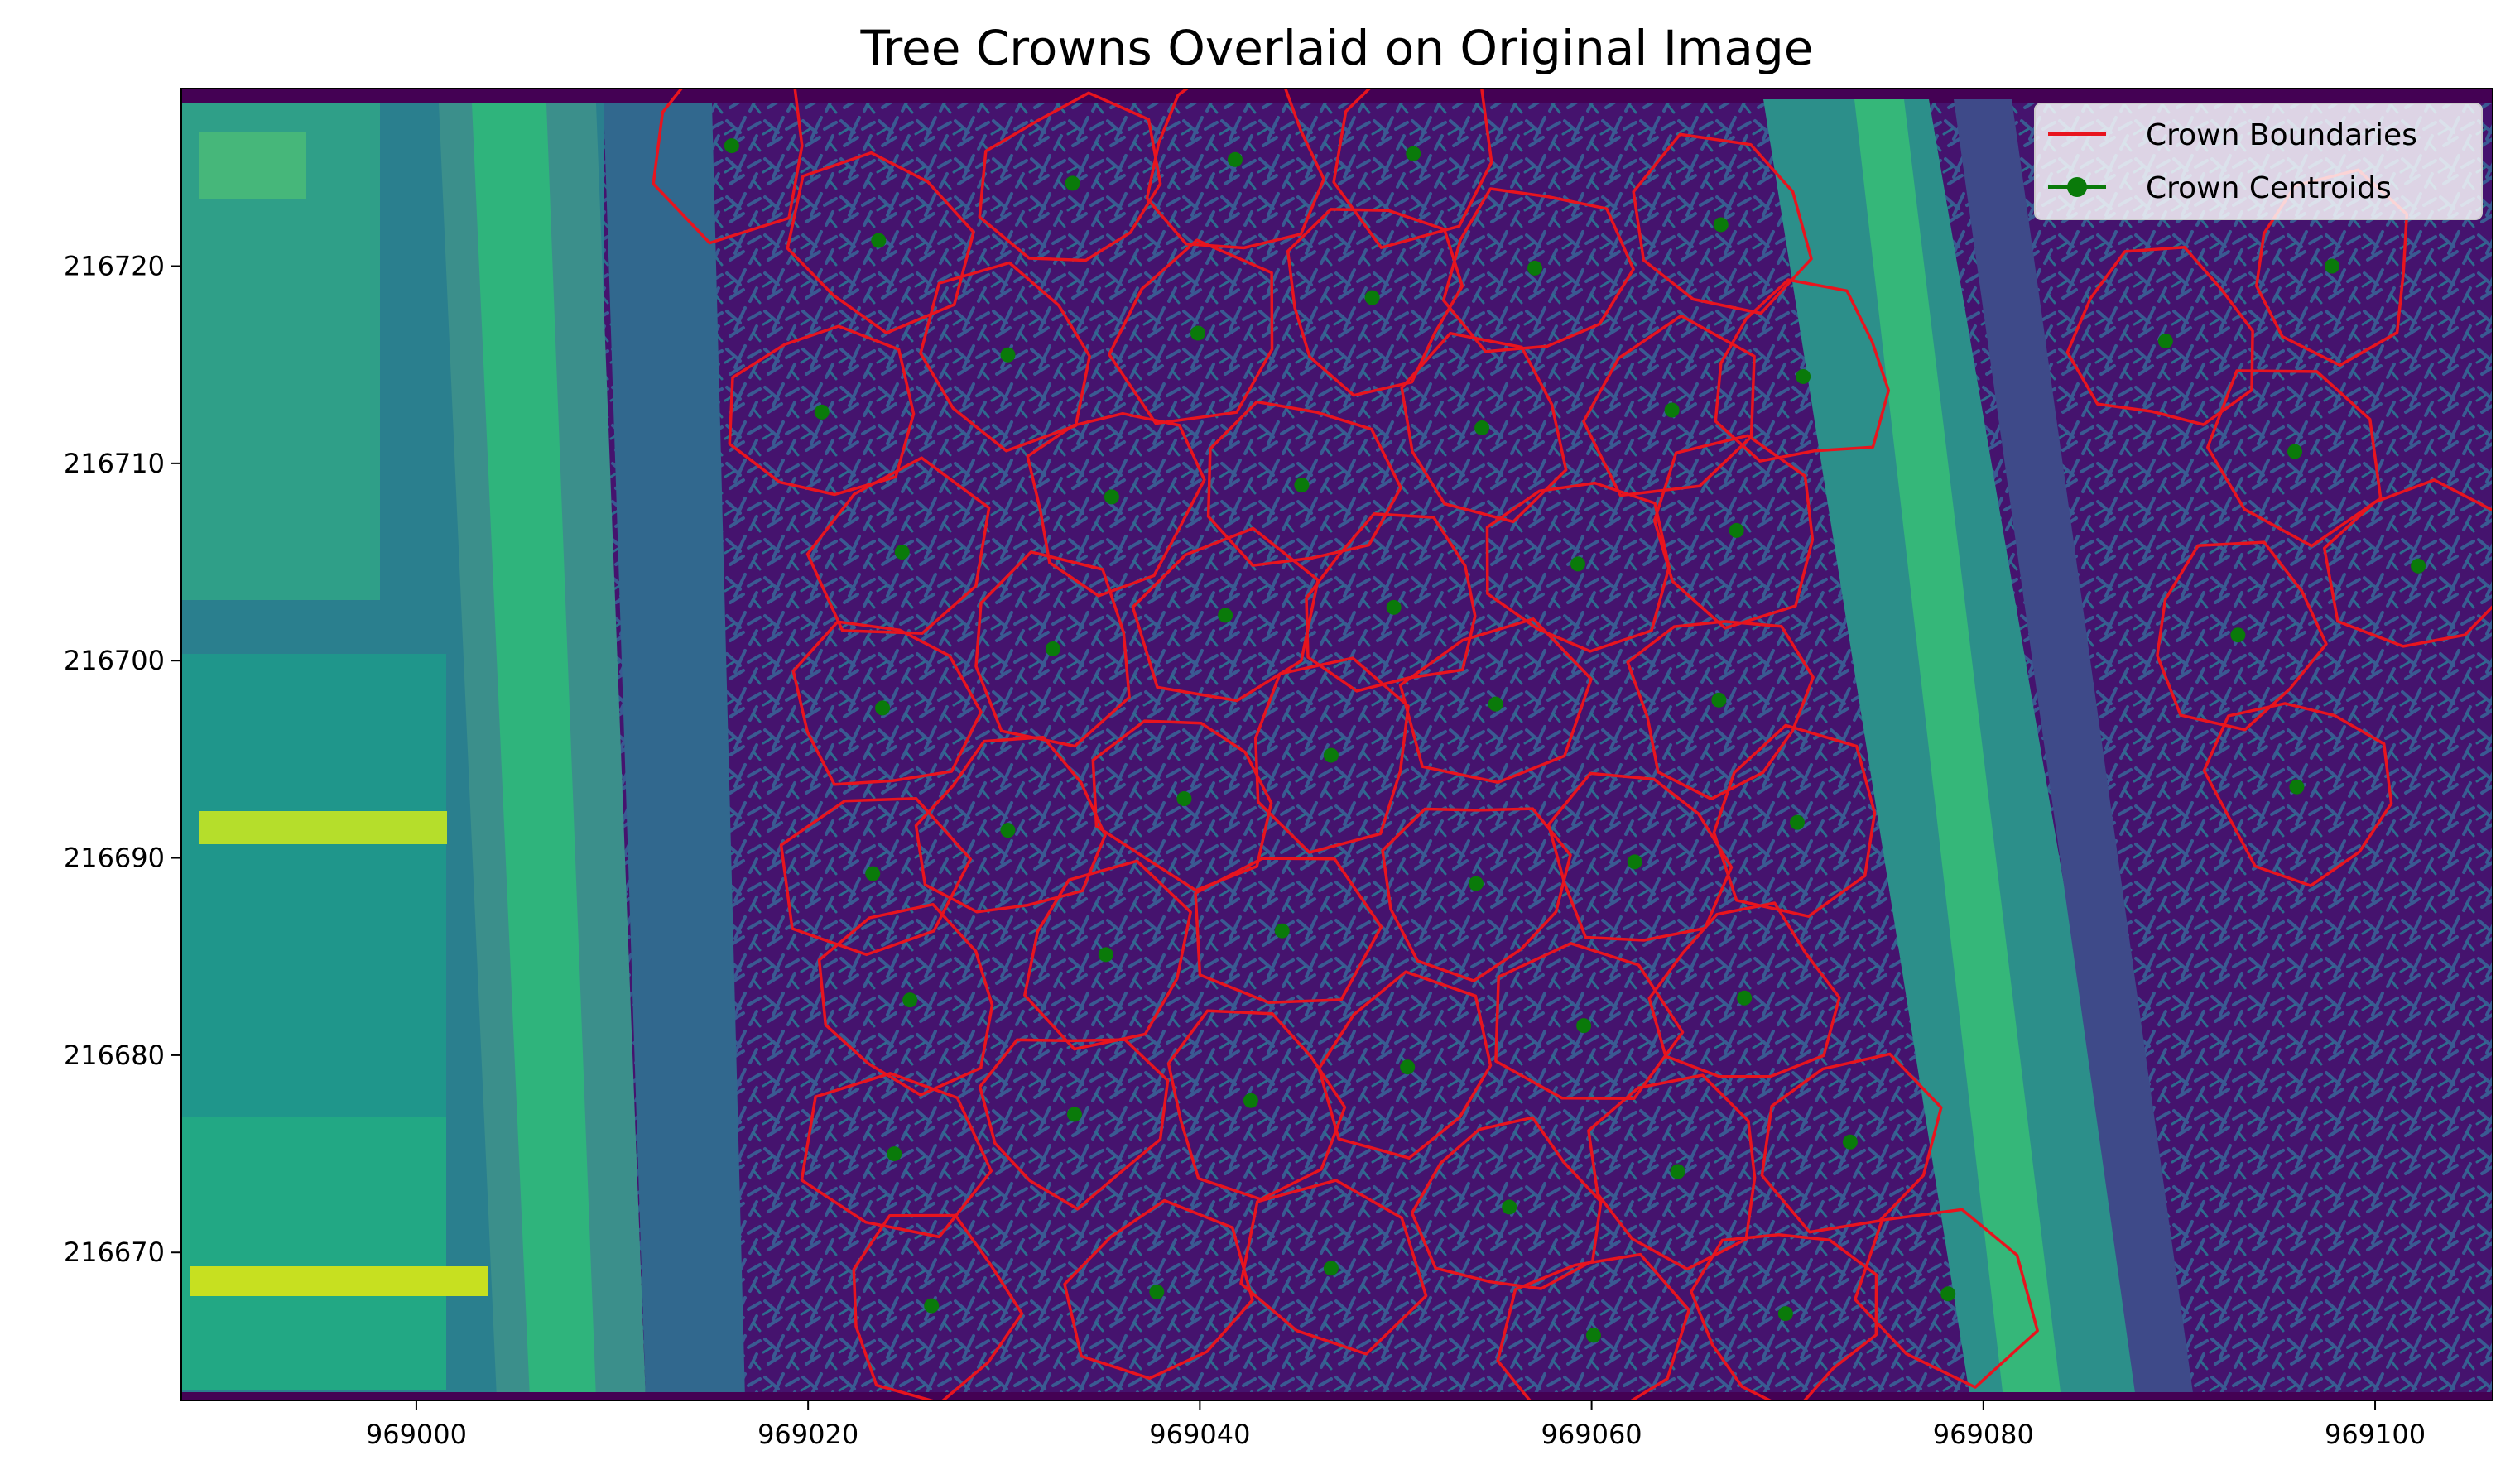 Image resolution: width=2515 pixels, height=1484 pixels. What do you see at coordinates (416, 1434) in the screenshot?
I see `x-tick-label: 969000` at bounding box center [416, 1434].